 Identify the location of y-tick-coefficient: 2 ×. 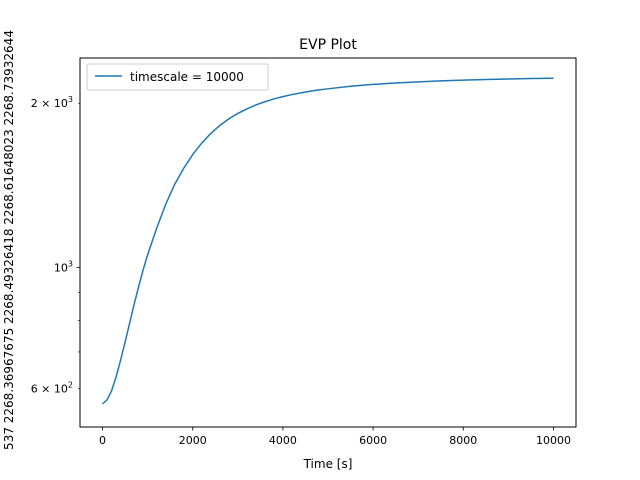
(42, 103).